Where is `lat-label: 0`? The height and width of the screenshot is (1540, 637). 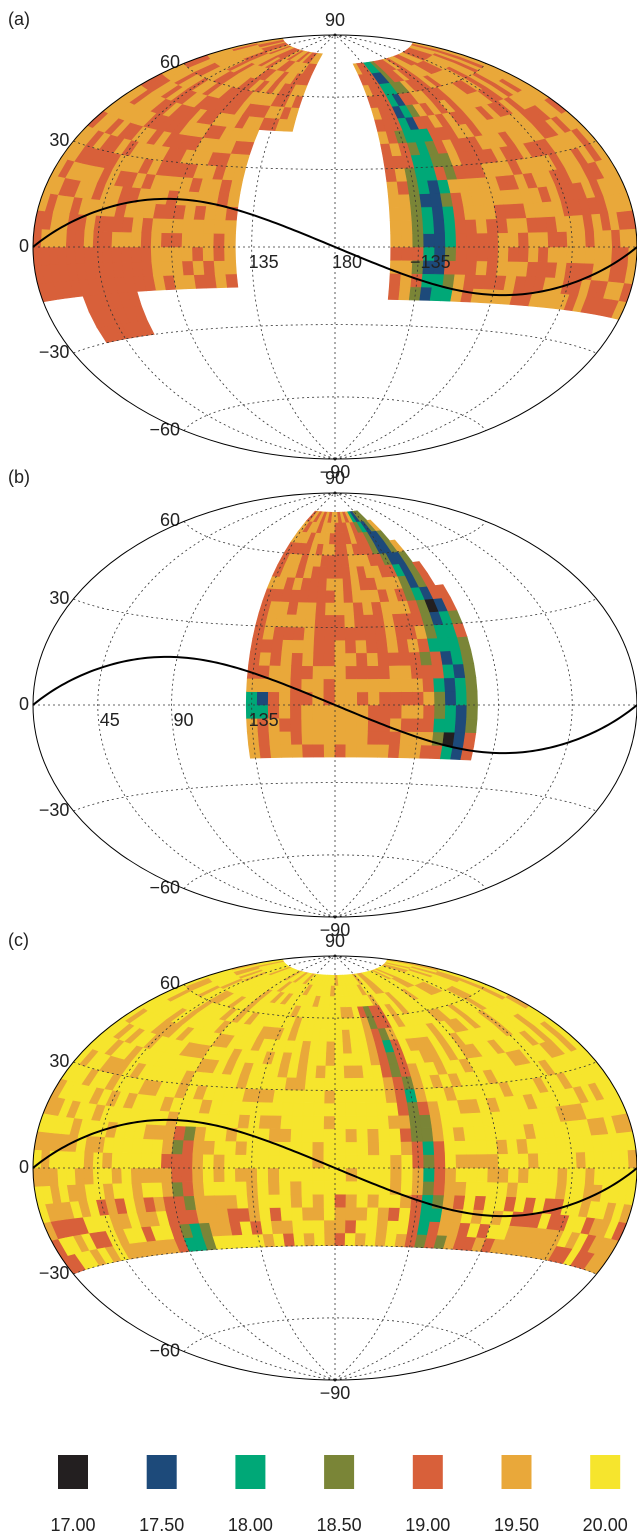 lat-label: 0 is located at coordinates (24, 246).